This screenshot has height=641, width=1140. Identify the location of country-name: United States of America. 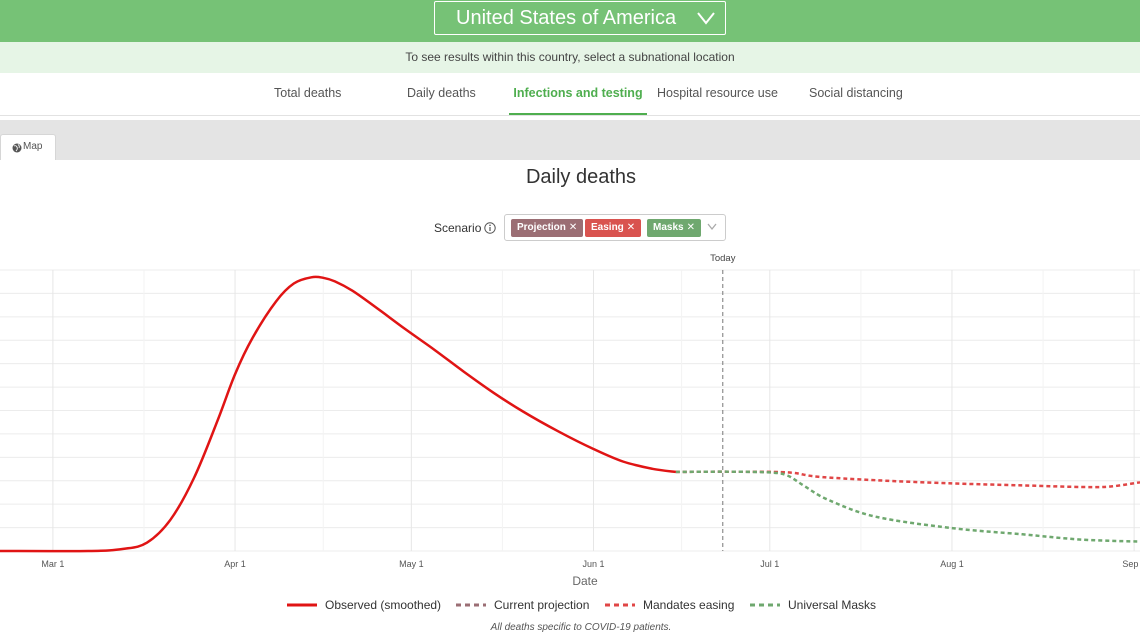
(566, 18).